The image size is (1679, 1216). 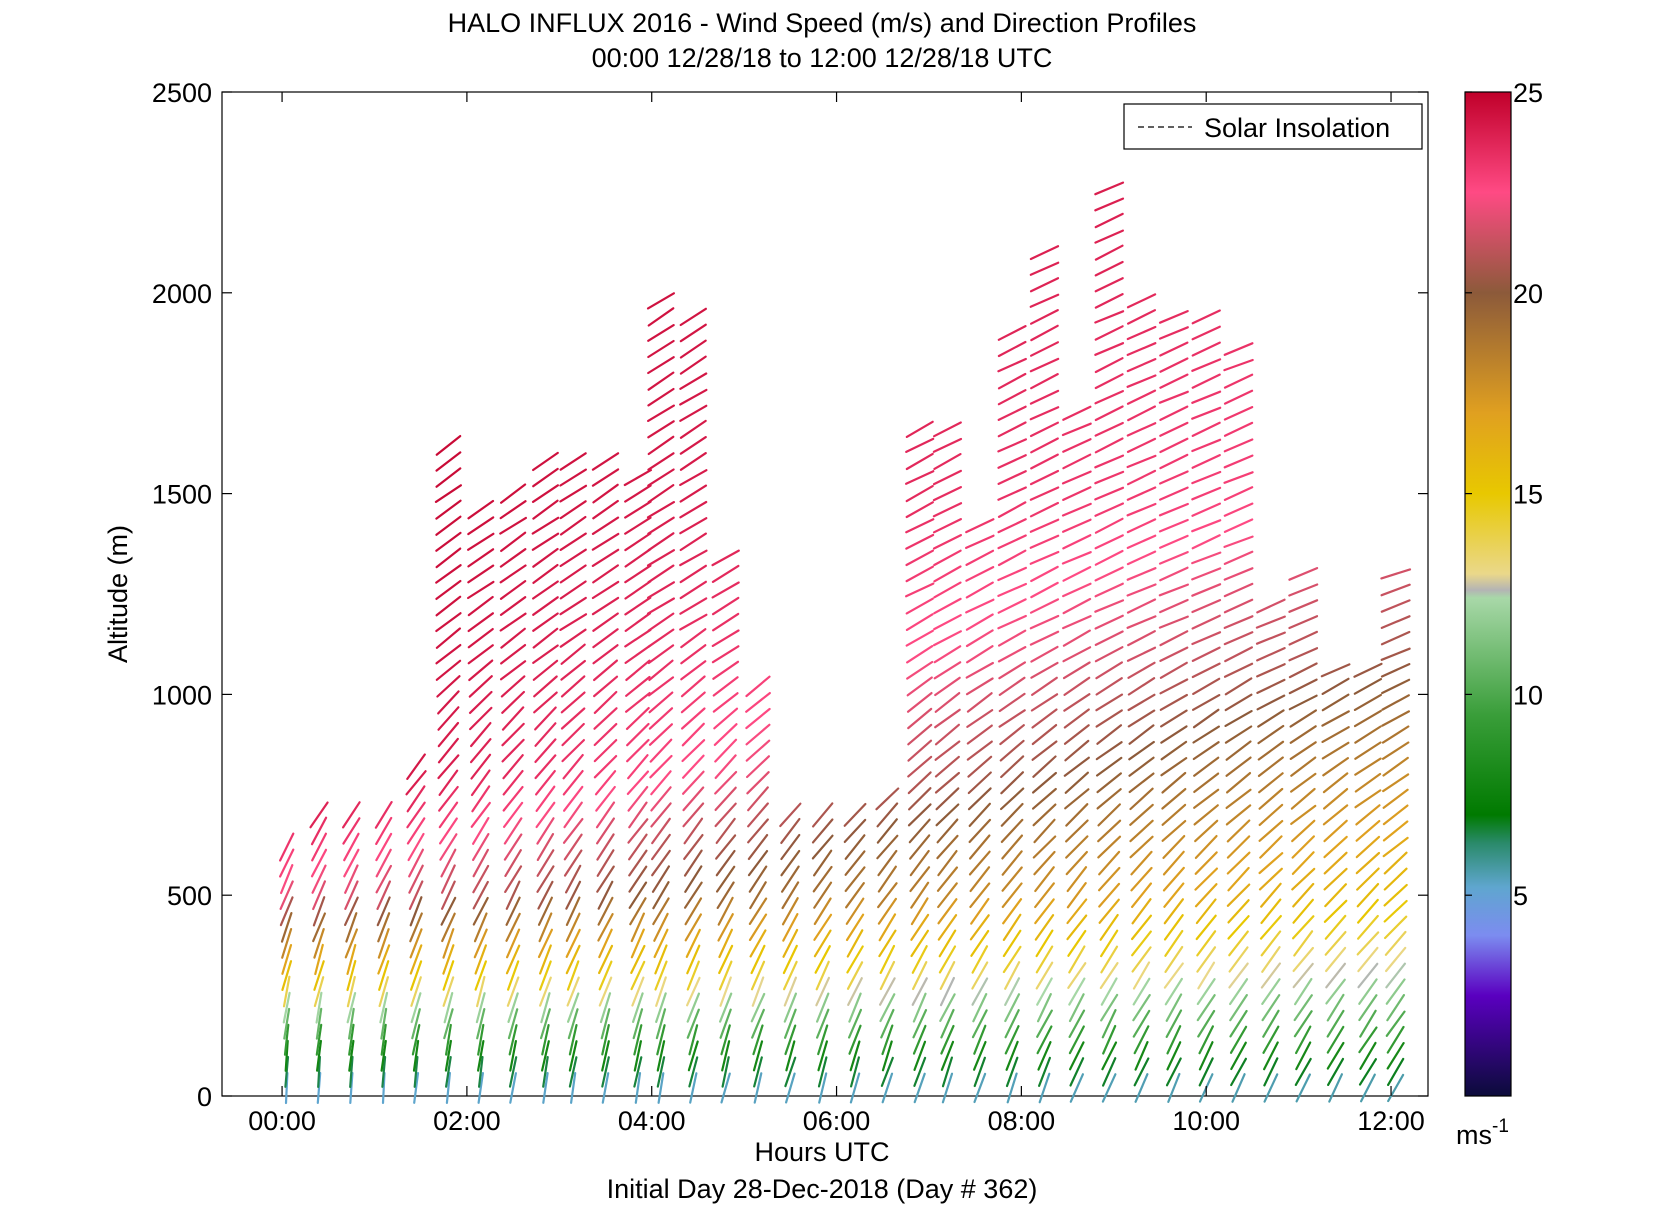 I want to click on x-tick-label: 04:00, so click(x=652, y=1121).